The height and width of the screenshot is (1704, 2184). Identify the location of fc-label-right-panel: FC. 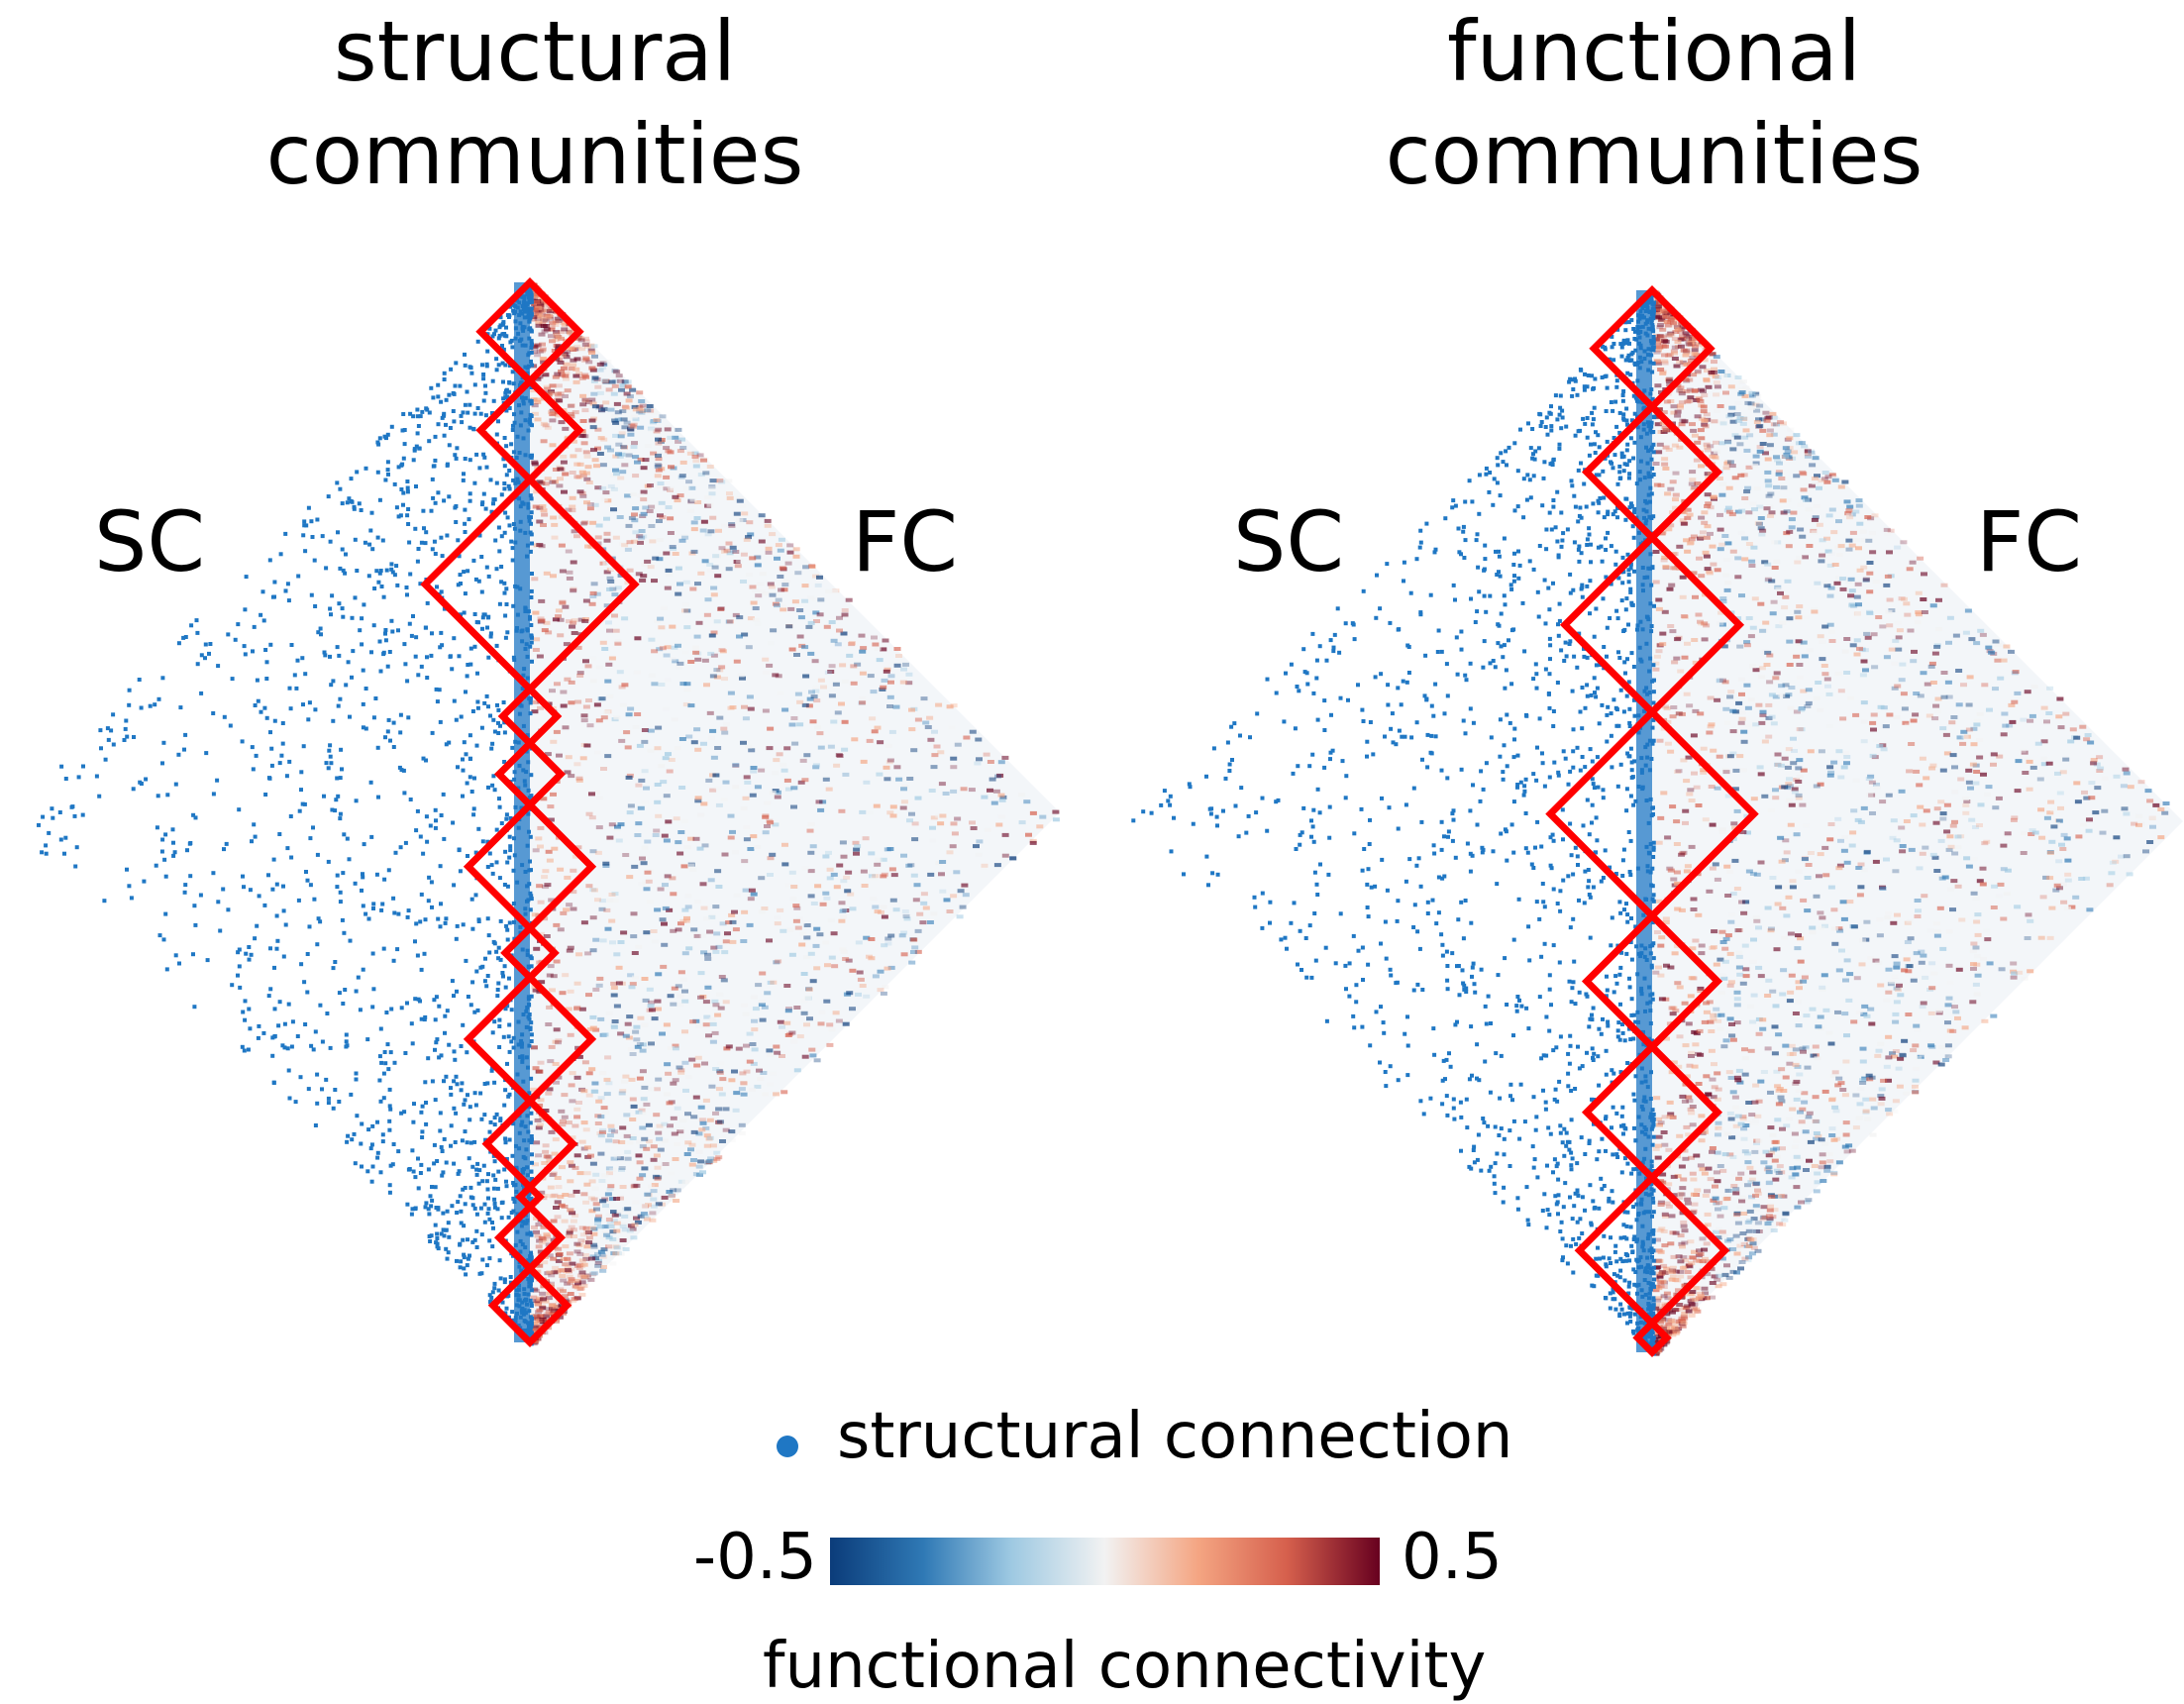
(2029, 541).